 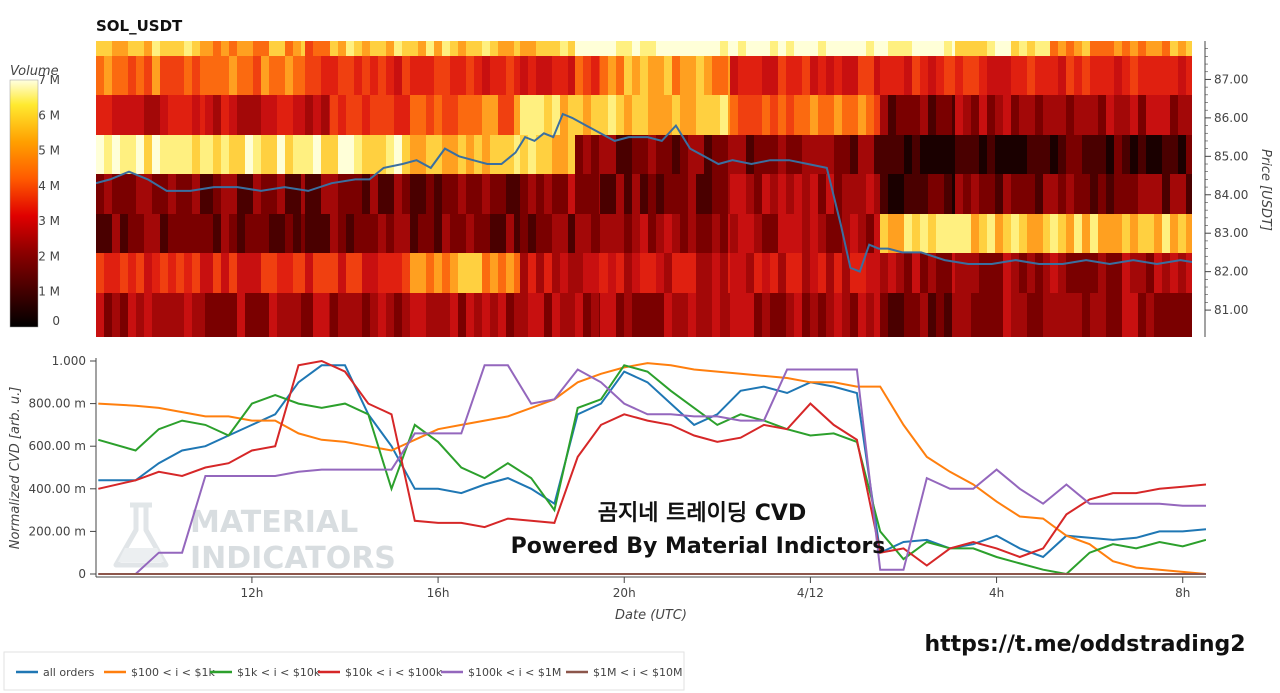 What do you see at coordinates (1231, 233) in the screenshot?
I see `price-tick-label: 83.00` at bounding box center [1231, 233].